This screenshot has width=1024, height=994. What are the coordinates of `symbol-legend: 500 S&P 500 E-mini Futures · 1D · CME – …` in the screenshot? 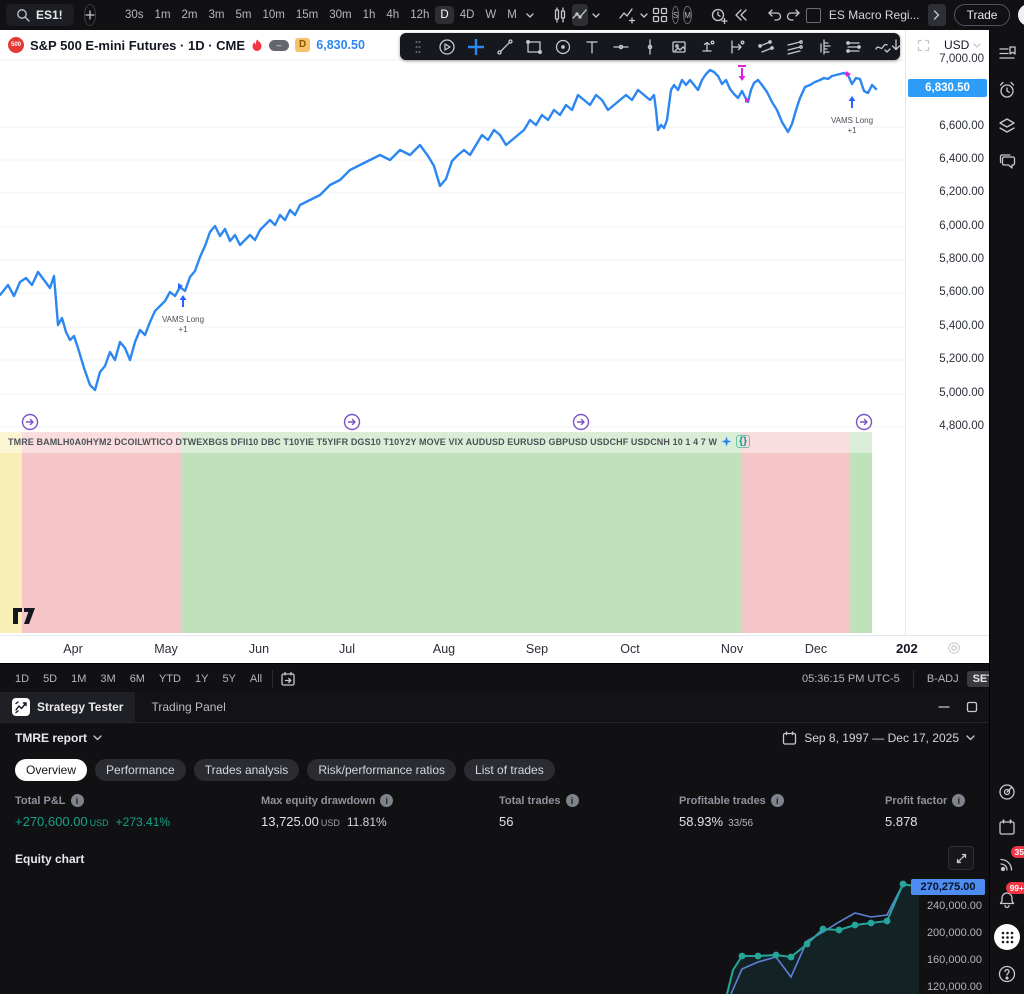 It's located at (186, 45).